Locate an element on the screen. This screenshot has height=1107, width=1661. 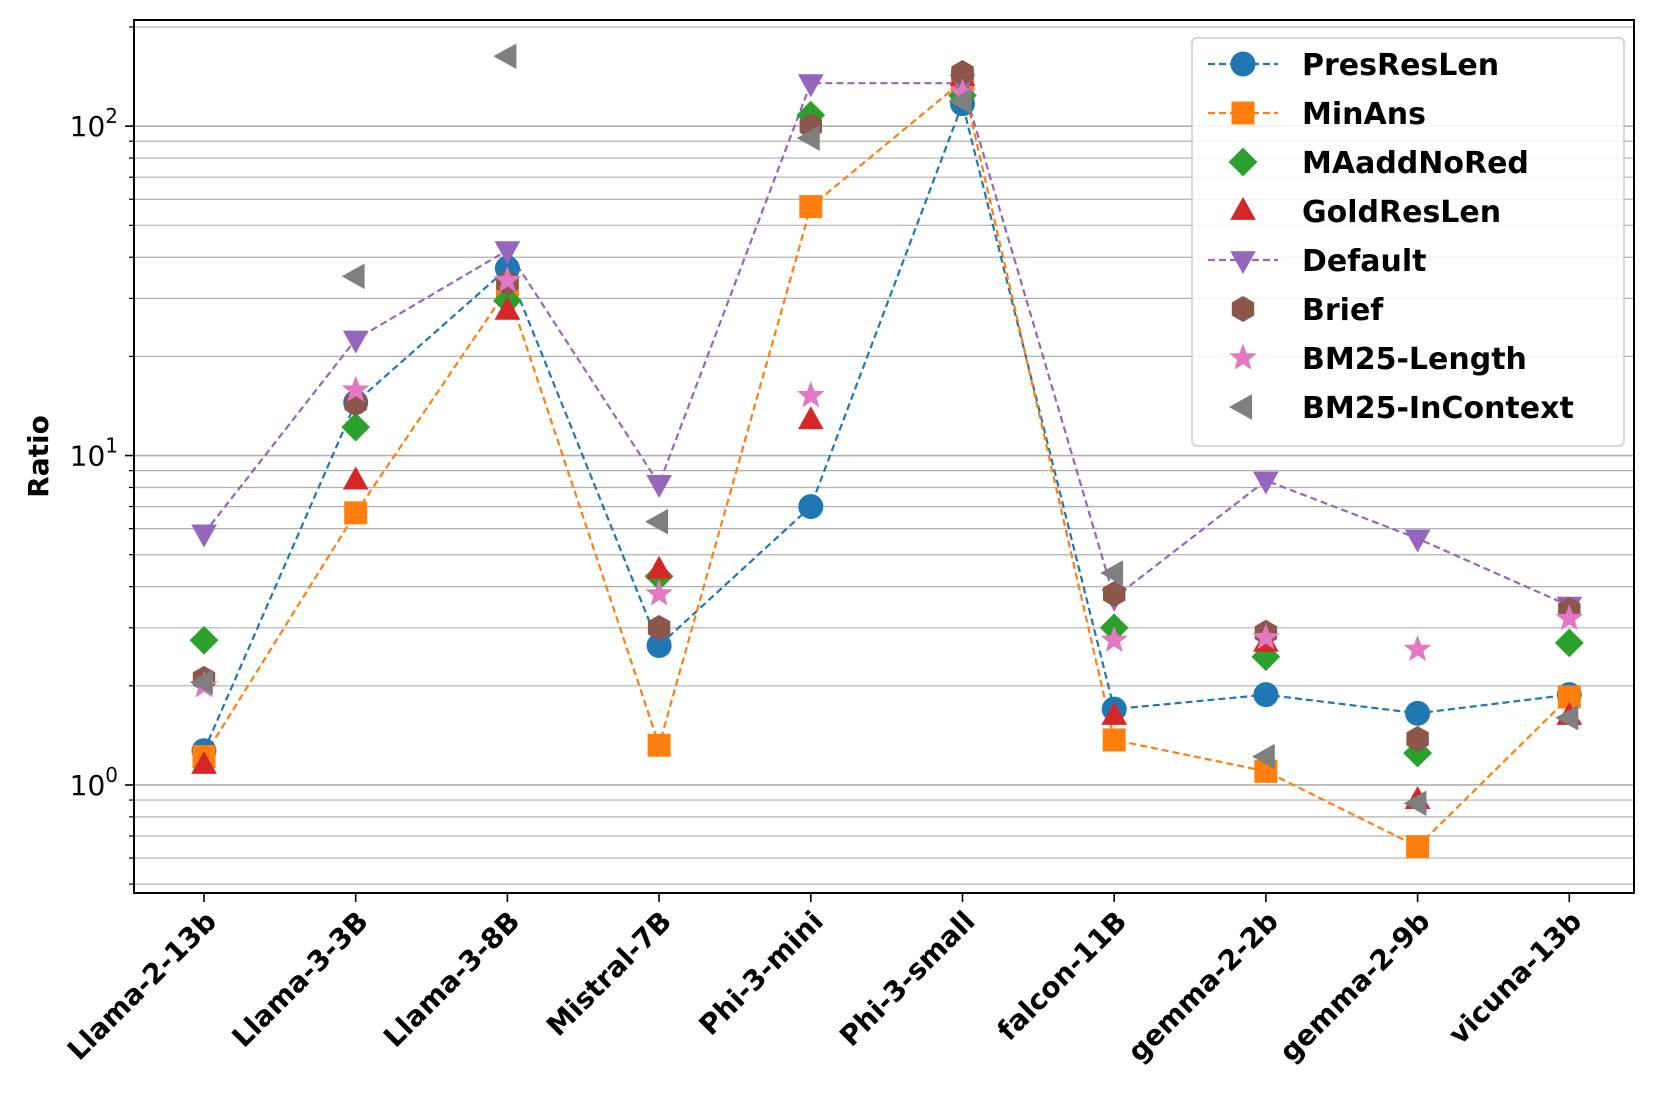
point-default-phi-3-mini is located at coordinates (810, 86).